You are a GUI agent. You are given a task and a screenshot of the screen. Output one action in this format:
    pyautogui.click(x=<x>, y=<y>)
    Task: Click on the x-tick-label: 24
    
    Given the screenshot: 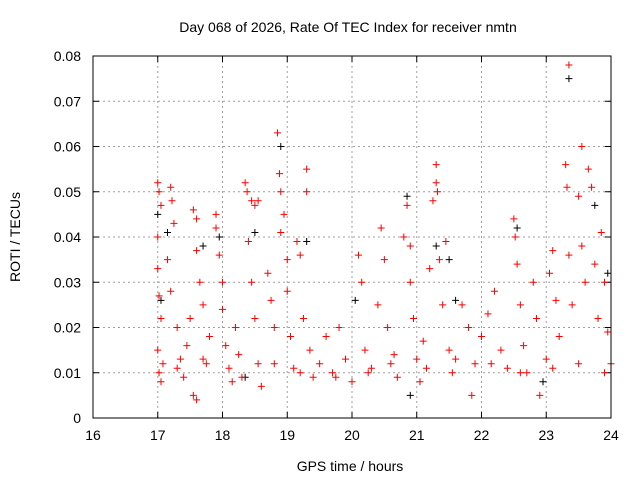 What is the action you would take?
    pyautogui.click(x=611, y=435)
    